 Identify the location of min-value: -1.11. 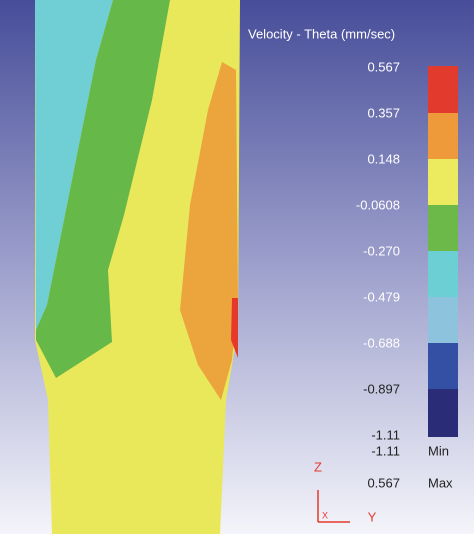
(385, 450).